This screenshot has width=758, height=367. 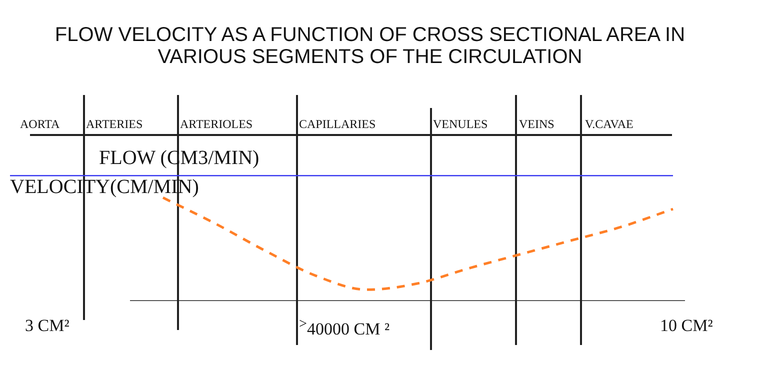 What do you see at coordinates (370, 46) in the screenshot?
I see `chart-title: FLOW VELOCITY AS A FUNCTION OF CROSS SECTIONAL AREA IN VARIOUS SEGMENTS OF THE CIRCULATION` at bounding box center [370, 46].